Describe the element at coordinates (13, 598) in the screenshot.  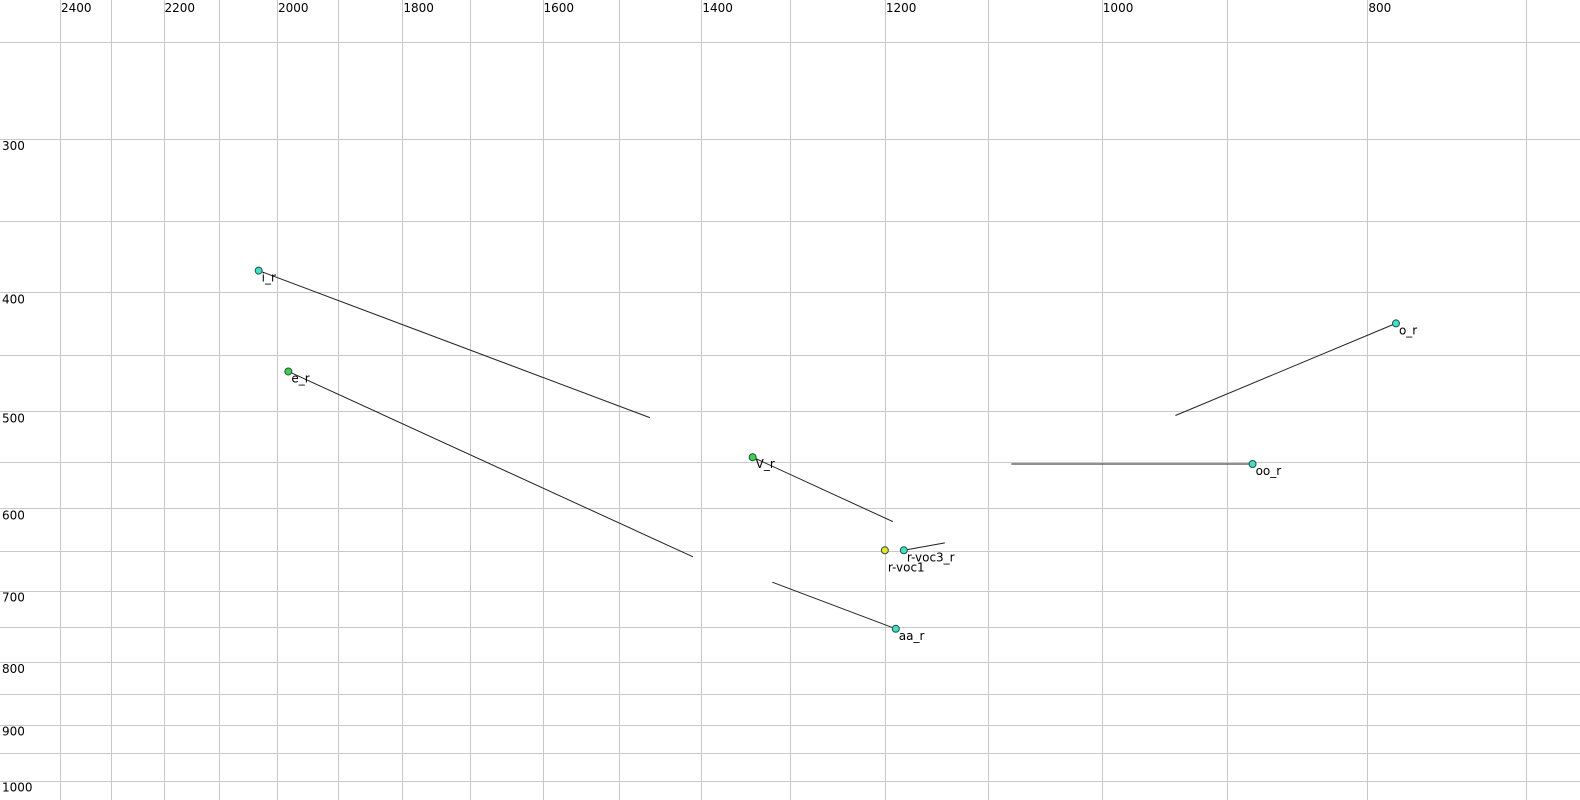
I see `y-tick-label: 700` at that location.